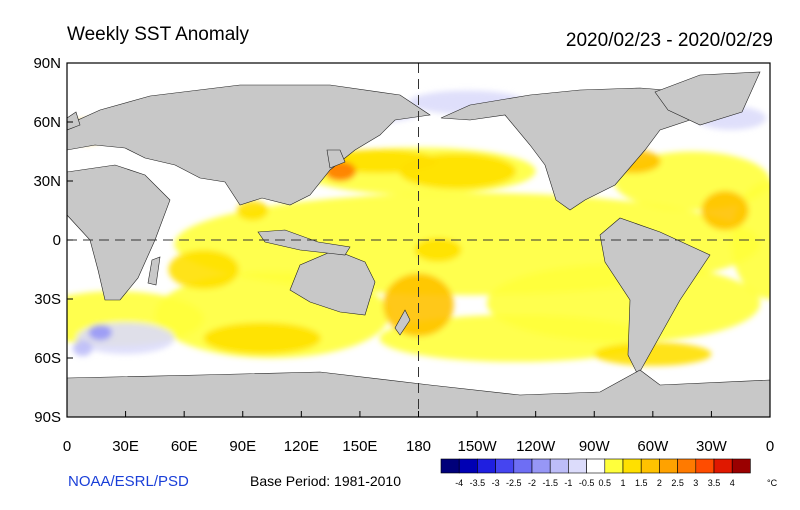 This screenshot has height=510, width=800. What do you see at coordinates (47, 417) in the screenshot?
I see `y-tick-label: 90S` at bounding box center [47, 417].